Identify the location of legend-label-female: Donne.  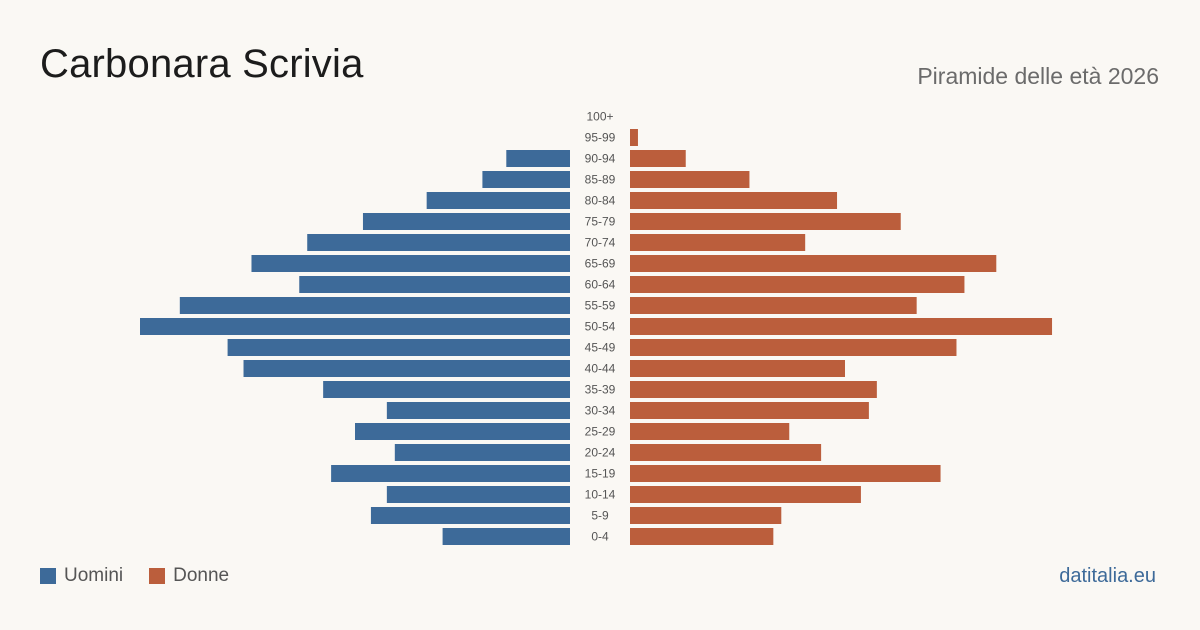
(201, 575).